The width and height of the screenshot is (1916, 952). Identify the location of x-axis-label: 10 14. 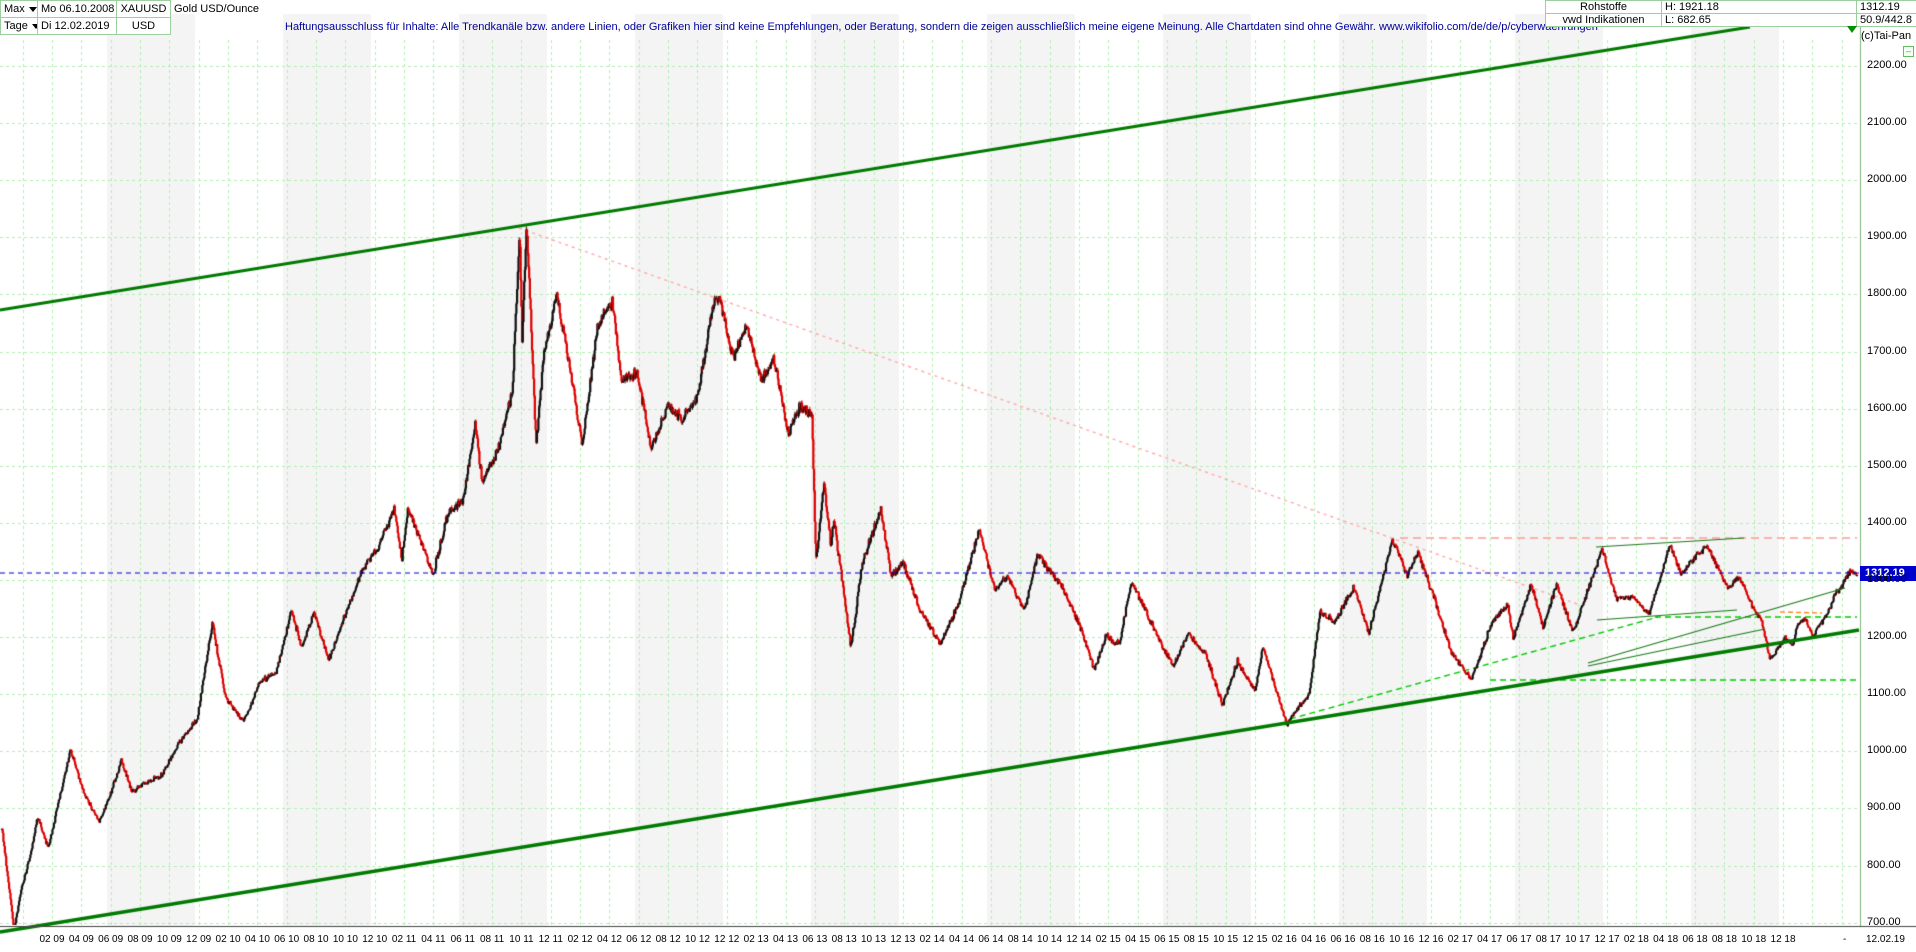
(1050, 939).